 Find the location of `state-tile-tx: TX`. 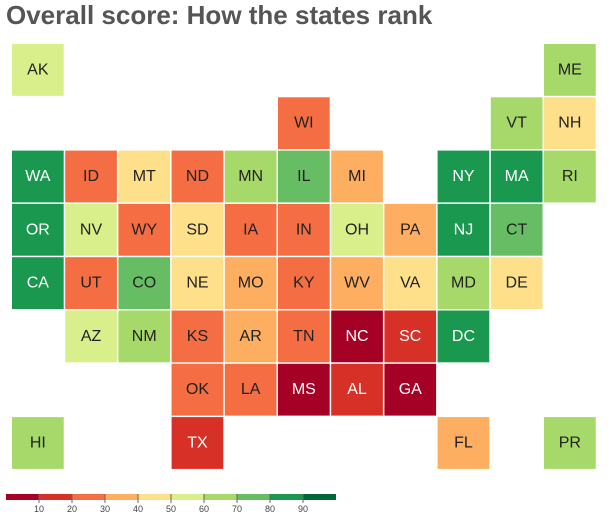

state-tile-tx: TX is located at coordinates (197, 443).